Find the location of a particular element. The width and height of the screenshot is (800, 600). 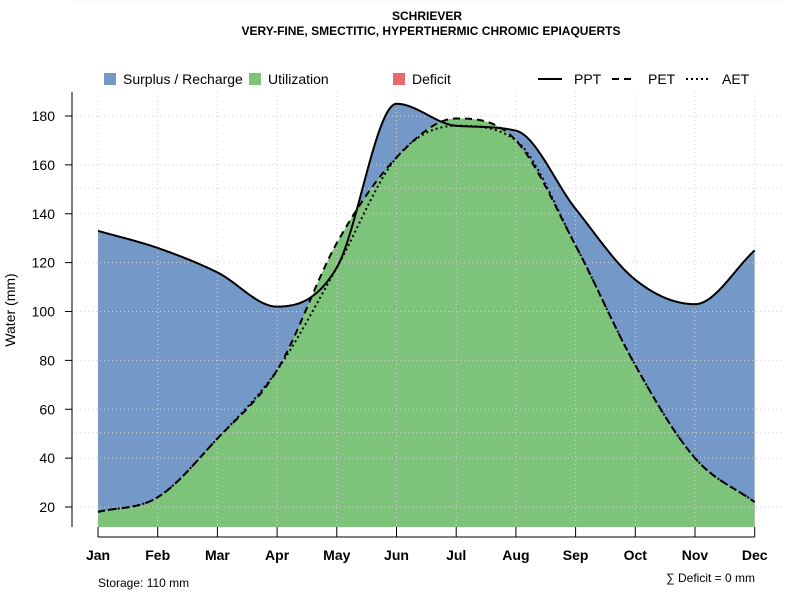

legend-label: Deficit is located at coordinates (431, 79).